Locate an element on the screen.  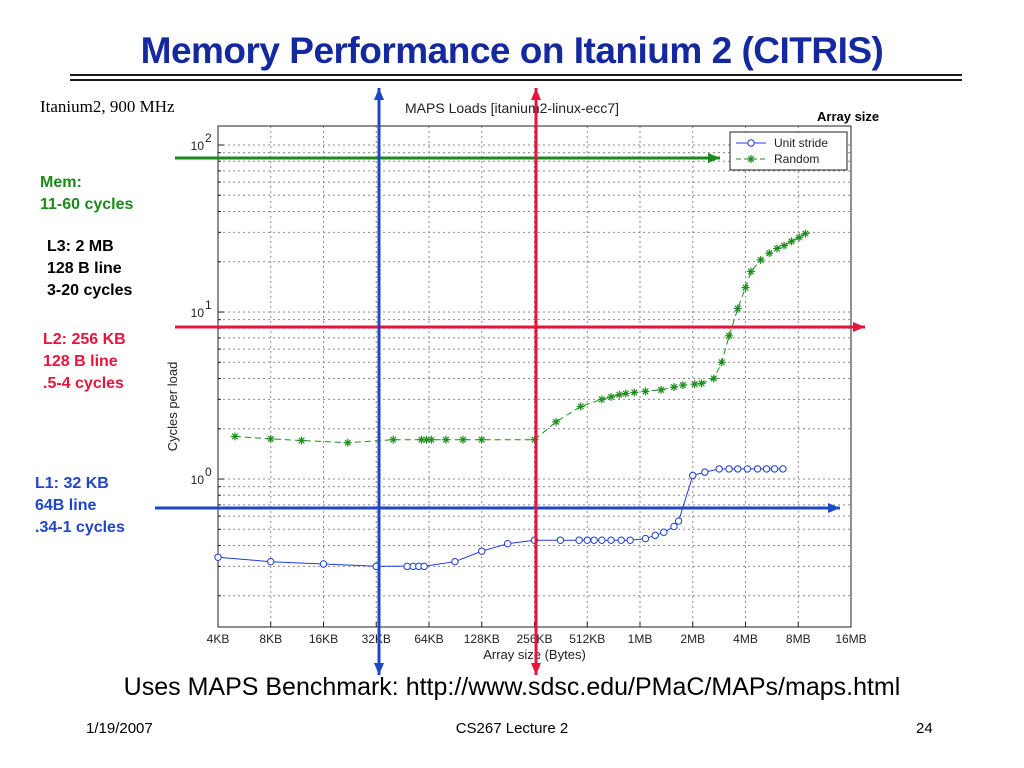
footer-date: 1/19/2007 is located at coordinates (119, 728).